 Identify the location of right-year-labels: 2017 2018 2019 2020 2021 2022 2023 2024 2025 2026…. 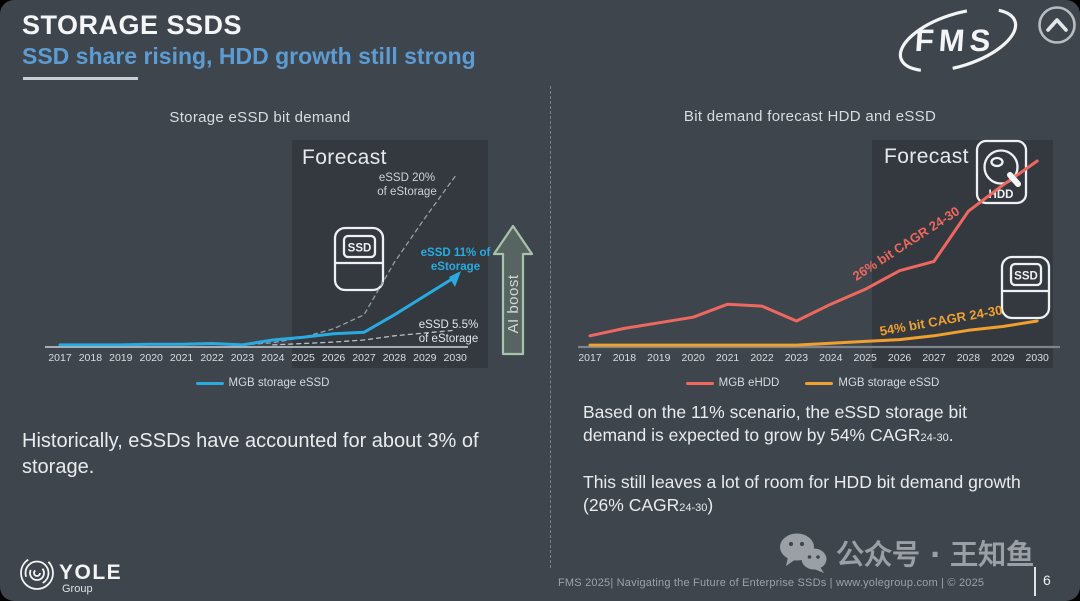
(813, 358).